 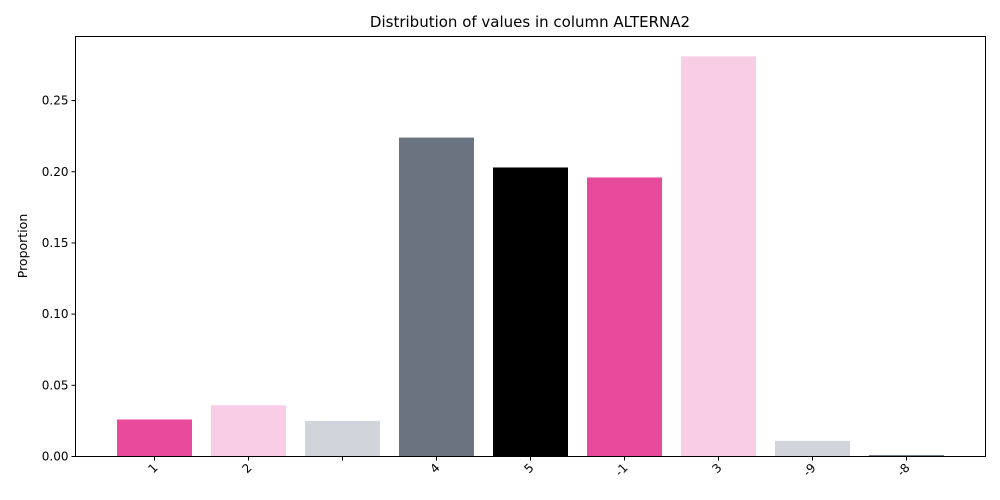 What do you see at coordinates (59, 279) in the screenshot?
I see `y-axis-ticks: 0.00 0.05 0.10 0.15 0.20 0.25` at bounding box center [59, 279].